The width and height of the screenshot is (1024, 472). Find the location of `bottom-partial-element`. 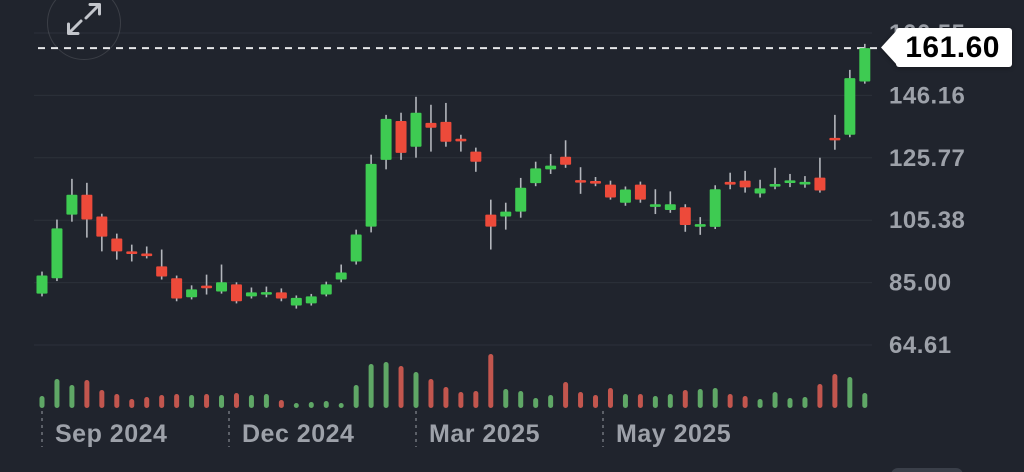

bottom-partial-element is located at coordinates (927, 470).